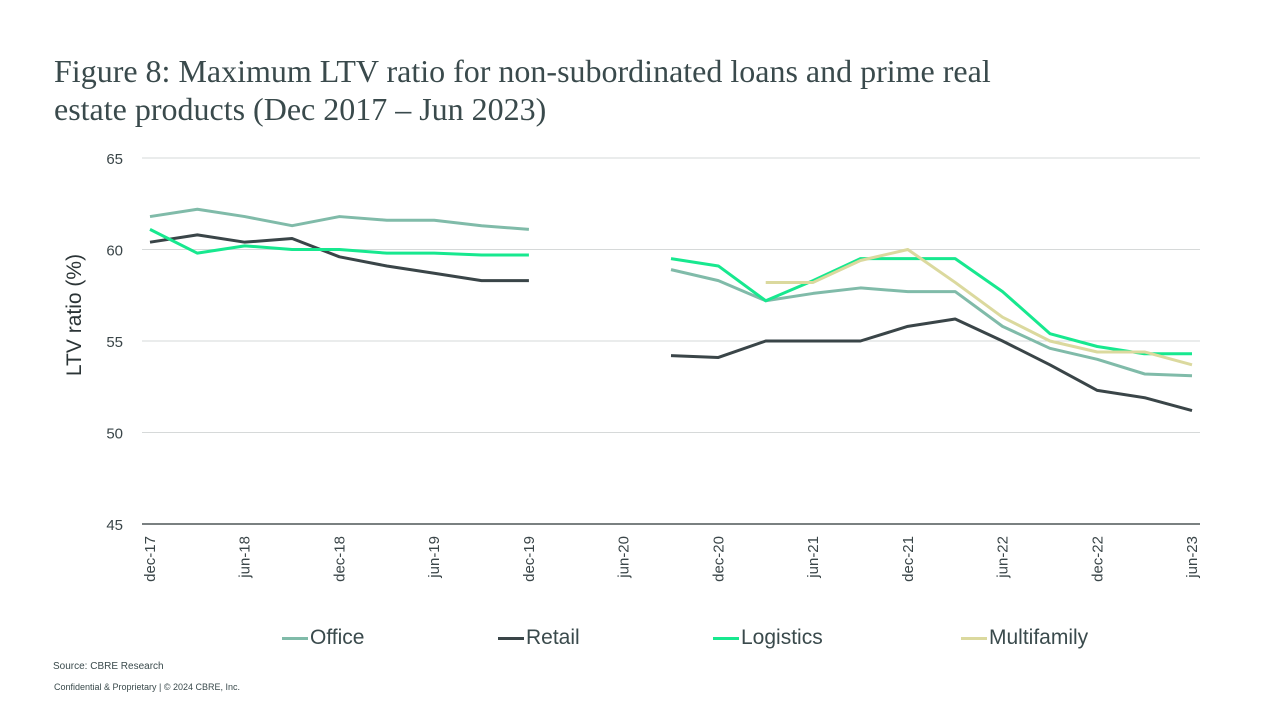 This screenshot has height=720, width=1280. What do you see at coordinates (245, 557) in the screenshot?
I see `x-tick-label: jun-18` at bounding box center [245, 557].